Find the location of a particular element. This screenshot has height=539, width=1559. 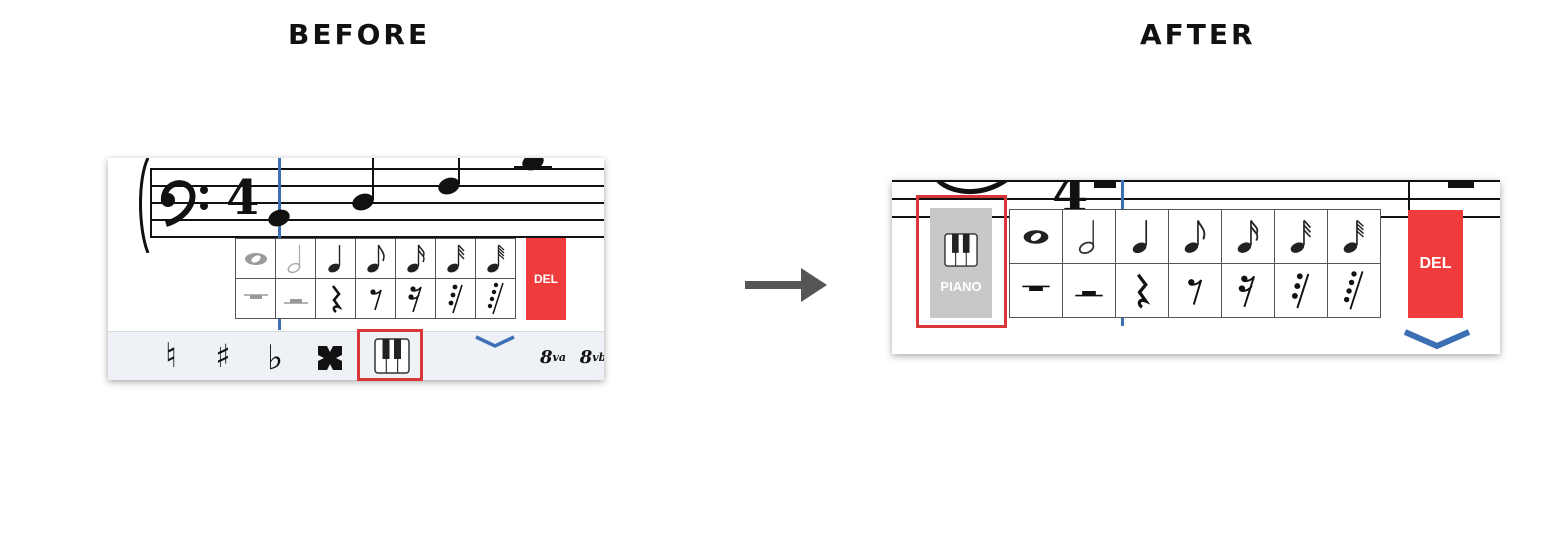

octave-down-button: 8vb is located at coordinates (590, 357).